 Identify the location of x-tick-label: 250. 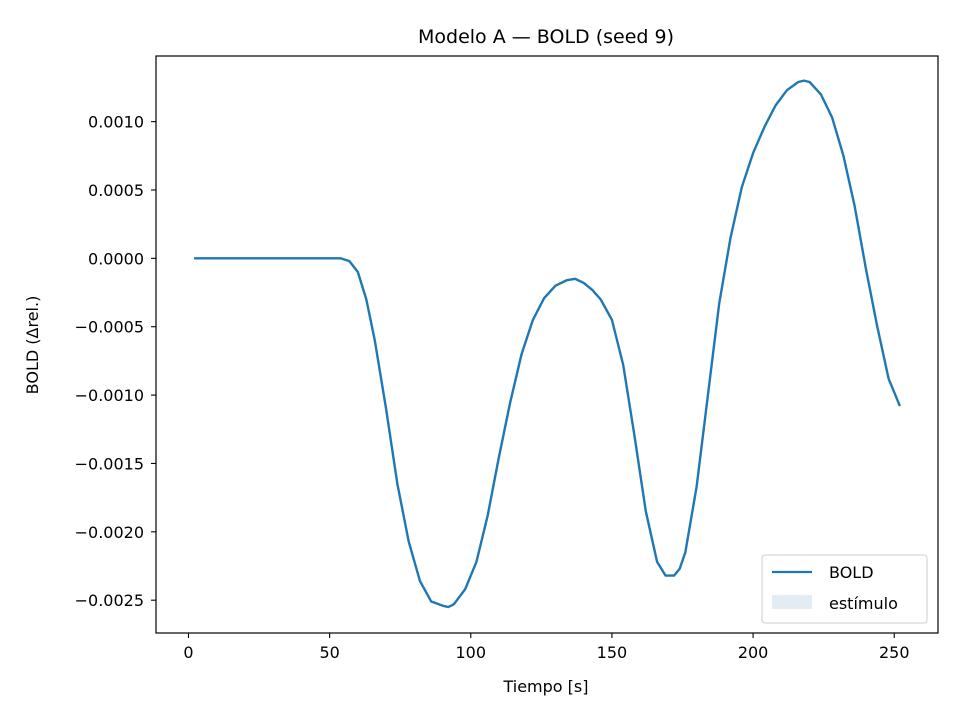
(894, 652).